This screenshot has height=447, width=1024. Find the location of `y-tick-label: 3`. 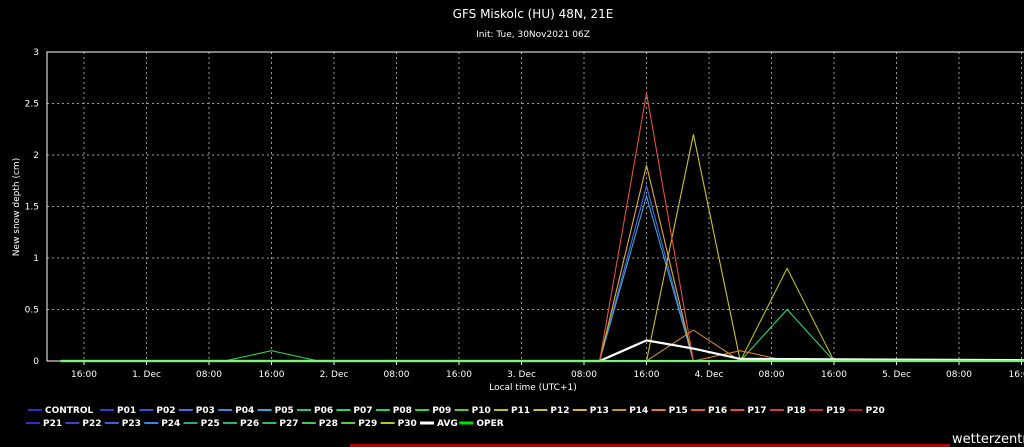

y-tick-label: 3 is located at coordinates (36, 53).